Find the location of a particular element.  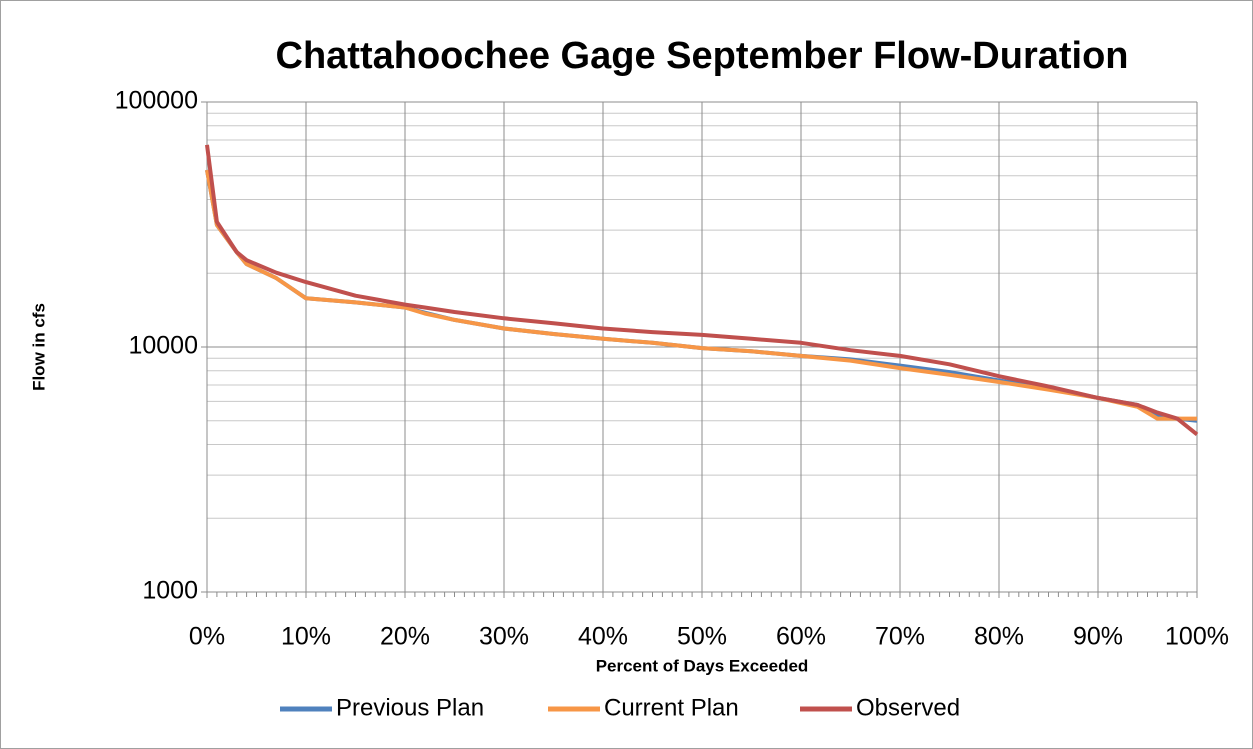

y-tick-label: 10000 is located at coordinates (163, 346).